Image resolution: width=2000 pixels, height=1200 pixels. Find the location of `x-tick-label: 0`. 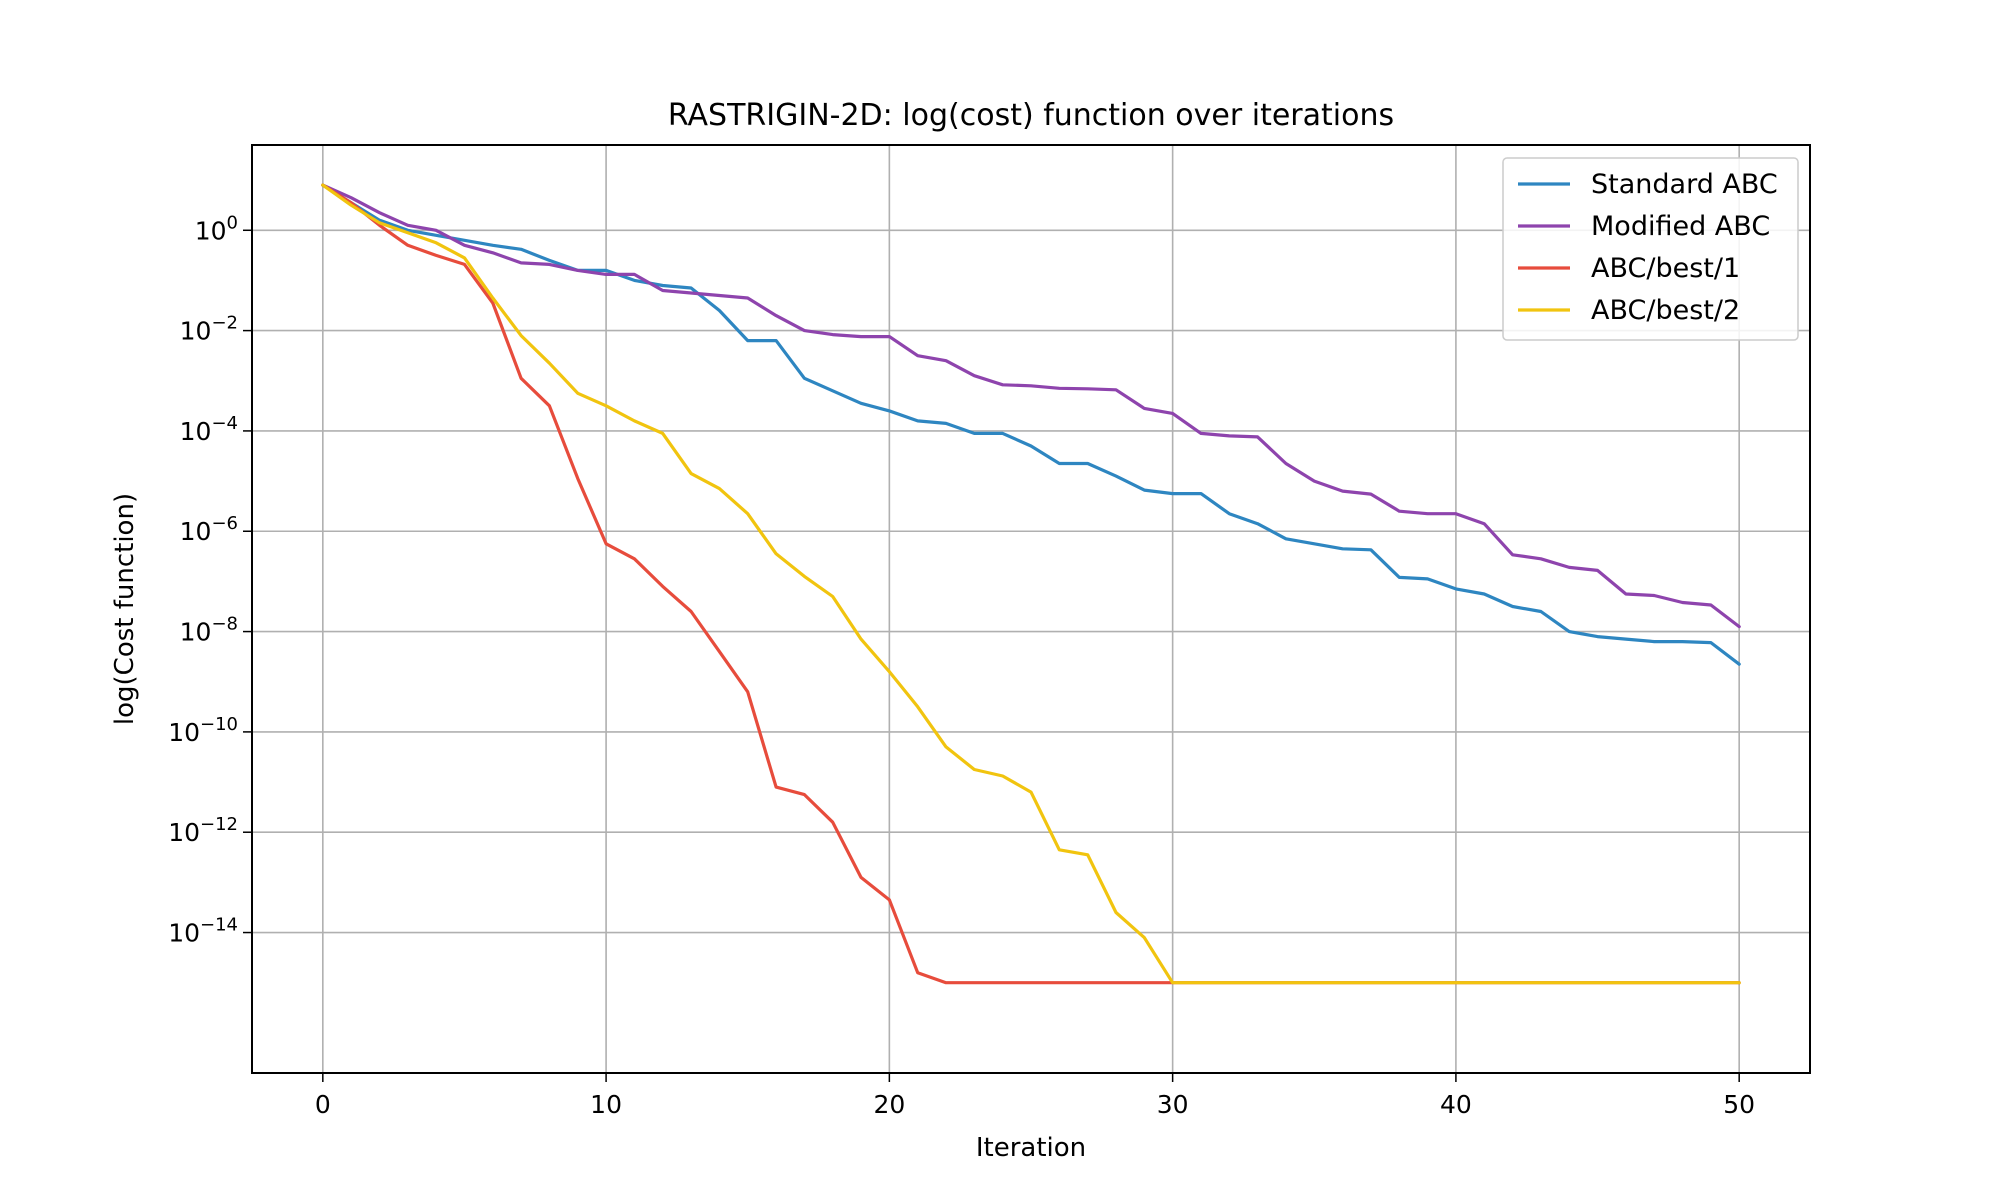

x-tick-label: 0 is located at coordinates (323, 1104).